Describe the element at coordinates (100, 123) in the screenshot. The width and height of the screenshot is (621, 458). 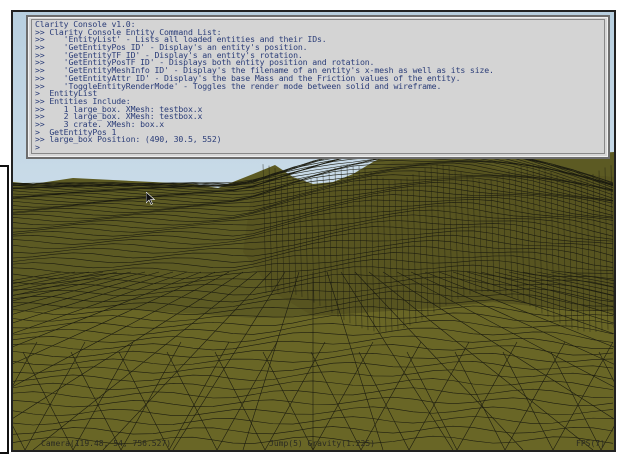
I see `console-line: >> 3 crate. XMesh: box.x` at that location.